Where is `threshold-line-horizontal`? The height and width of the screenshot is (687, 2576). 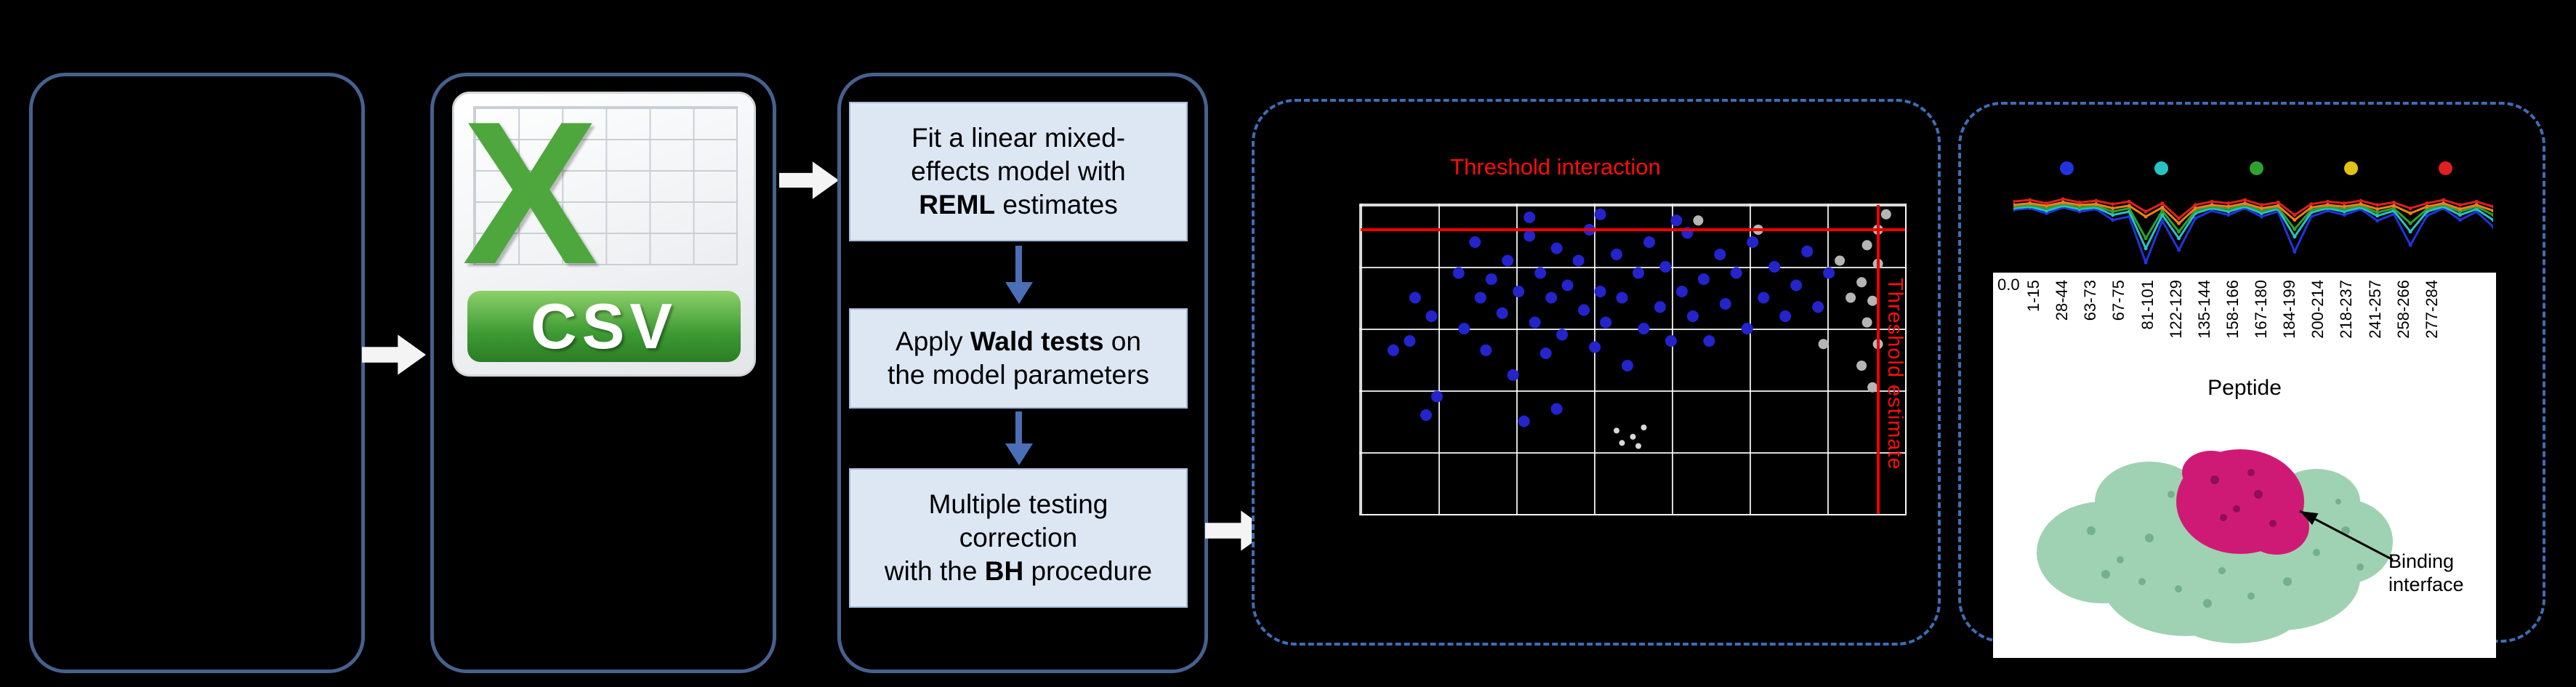
threshold-line-horizontal is located at coordinates (1633, 229).